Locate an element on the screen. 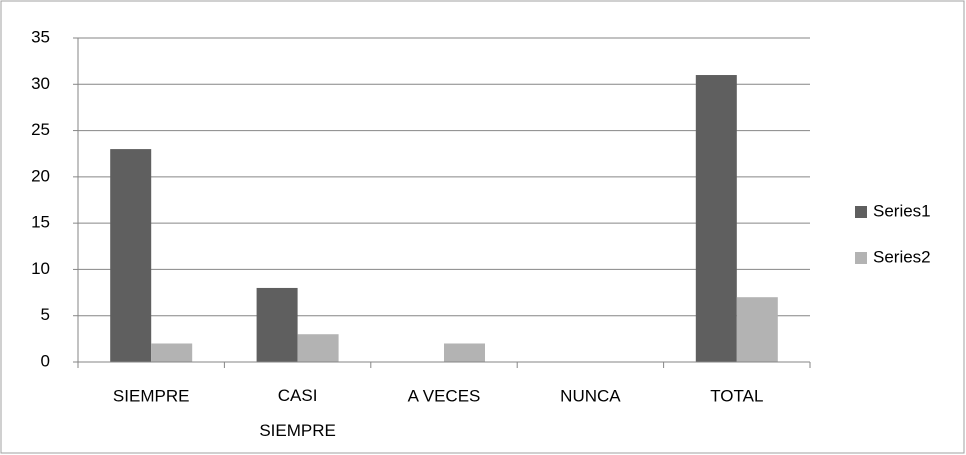  x-tick-label-line: CASI is located at coordinates (298, 395).